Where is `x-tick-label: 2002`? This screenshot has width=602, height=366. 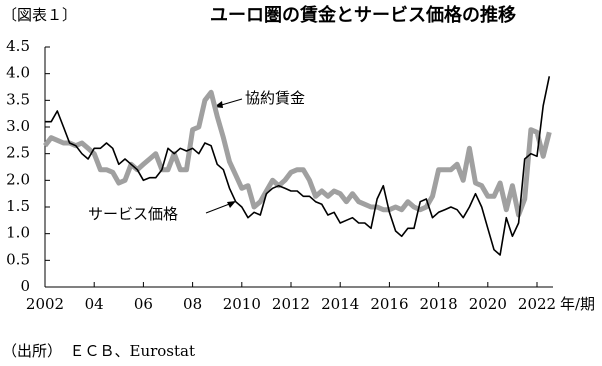
x-tick-label: 2002 is located at coordinates (45, 304).